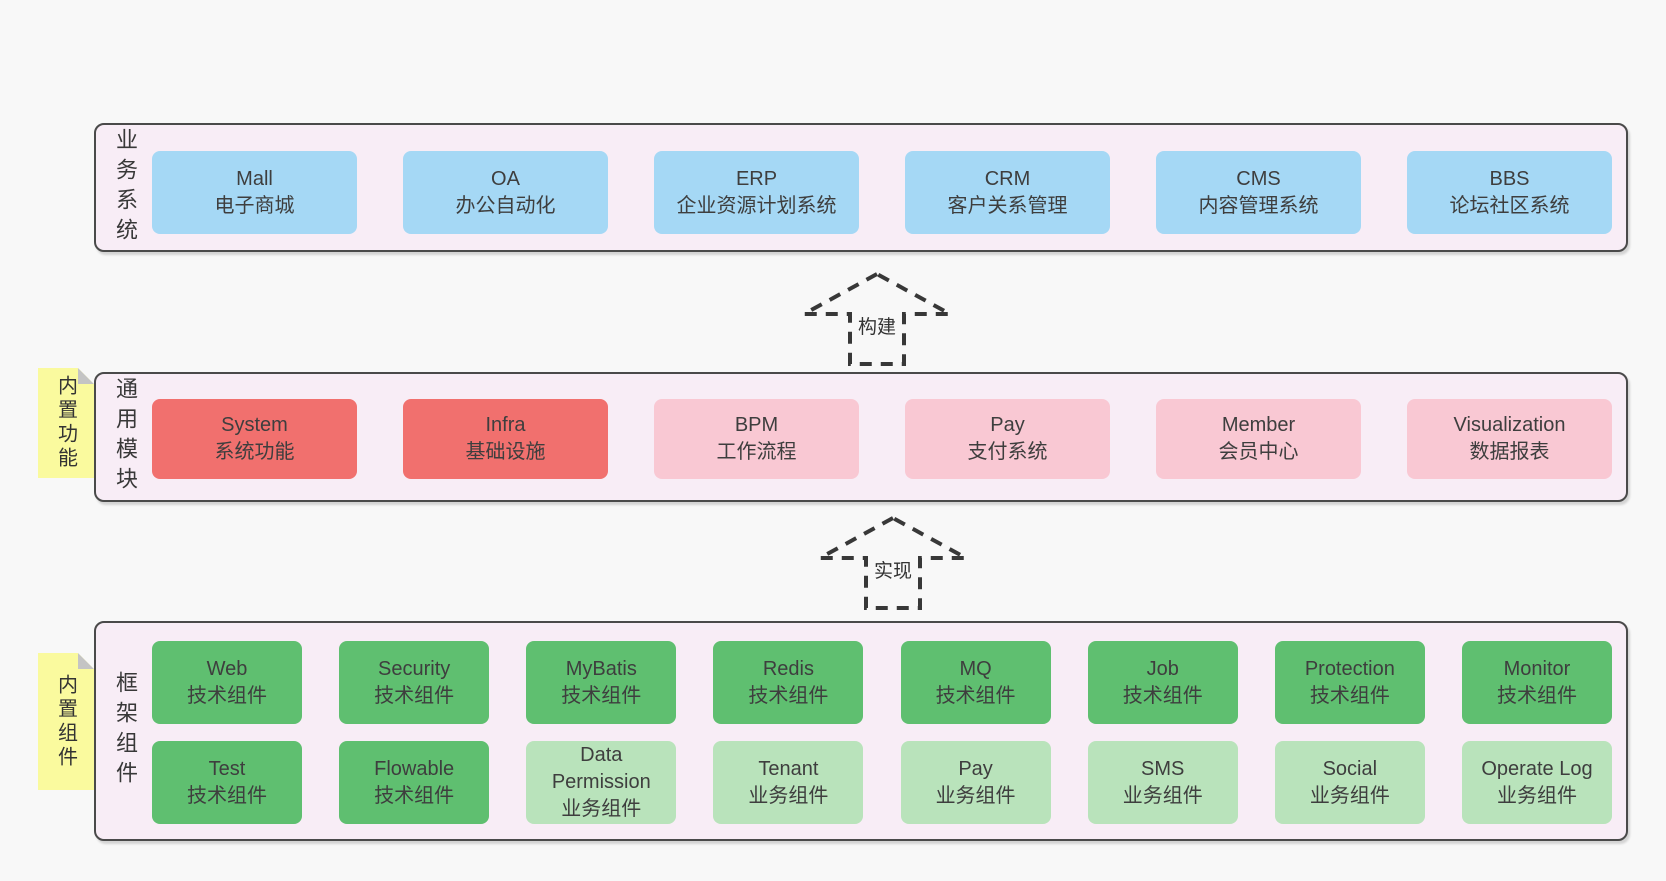  What do you see at coordinates (1163, 768) in the screenshot?
I see `box-name-label: SMS` at bounding box center [1163, 768].